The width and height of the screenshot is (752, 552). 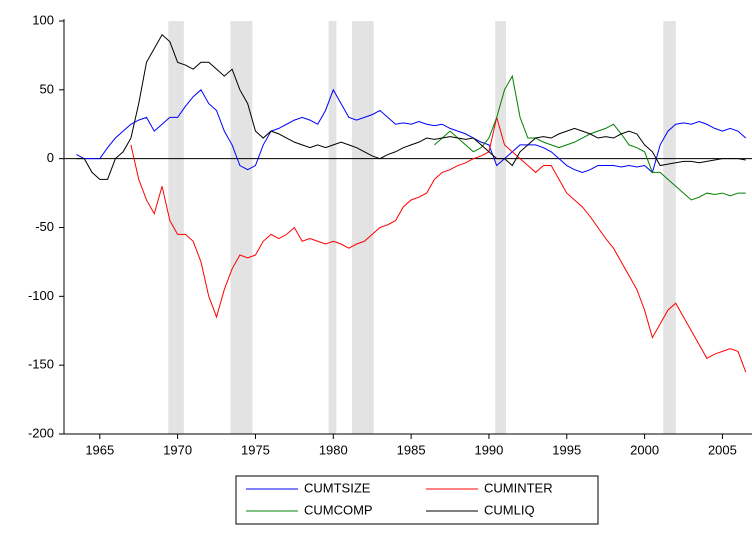 What do you see at coordinates (44, 226) in the screenshot?
I see `y-tick-label: -50` at bounding box center [44, 226].